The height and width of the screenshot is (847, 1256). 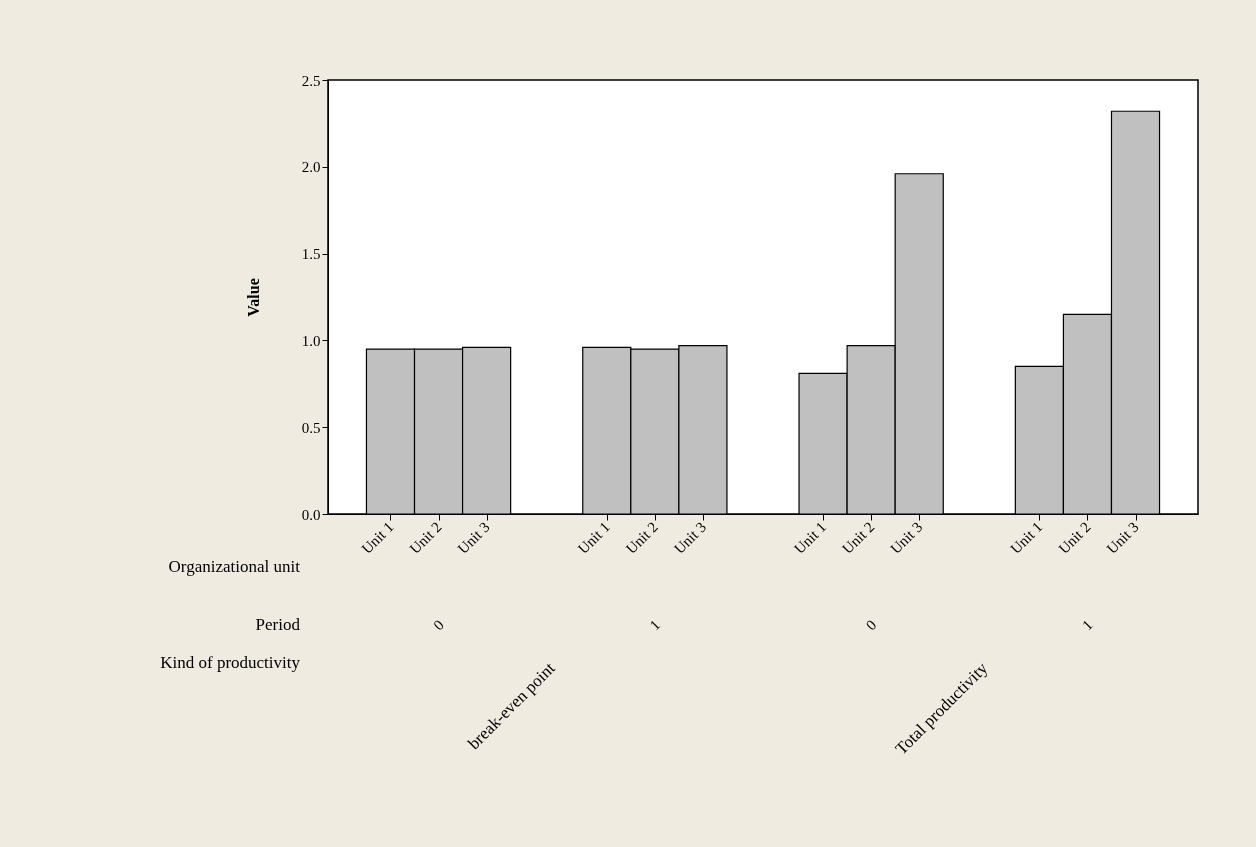 What do you see at coordinates (311, 254) in the screenshot?
I see `y-tick-label: 1.5` at bounding box center [311, 254].